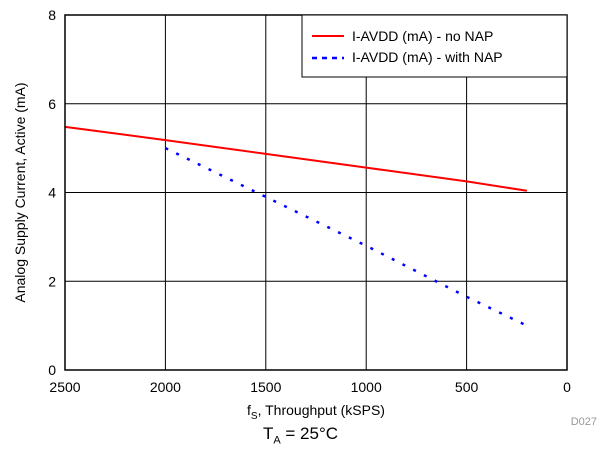 The width and height of the screenshot is (601, 455). Describe the element at coordinates (584, 422) in the screenshot. I see `figure-code: D027` at that location.